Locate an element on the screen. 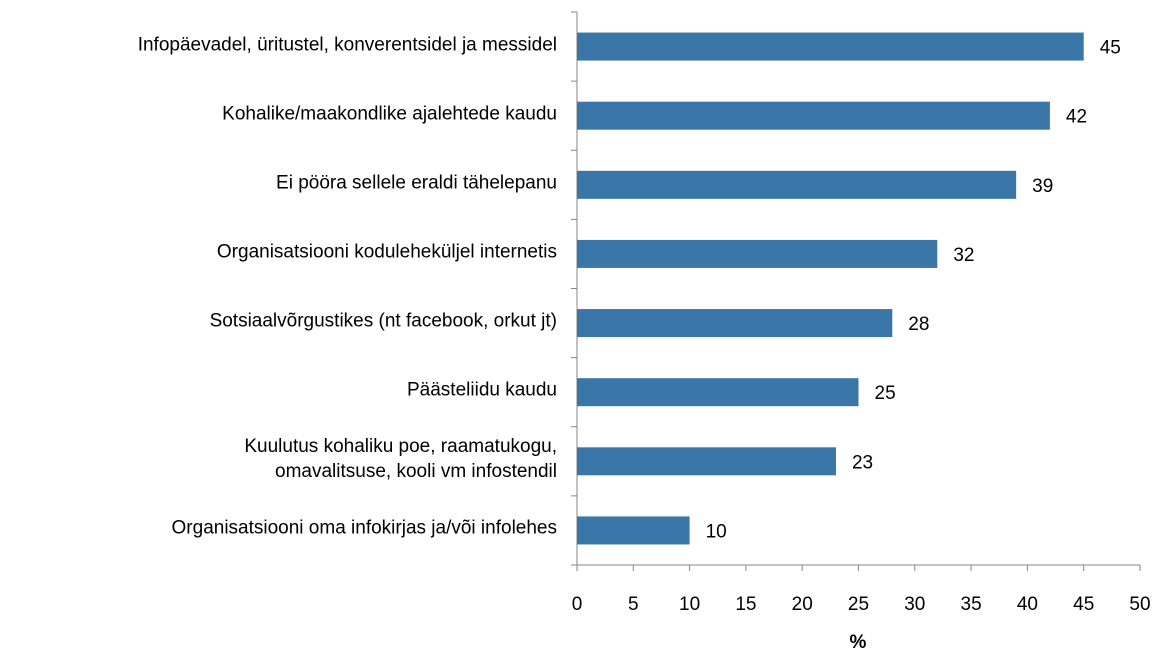  y-tick-label: Kohalike/maakondlike ajalehtede kaudu is located at coordinates (389, 114).